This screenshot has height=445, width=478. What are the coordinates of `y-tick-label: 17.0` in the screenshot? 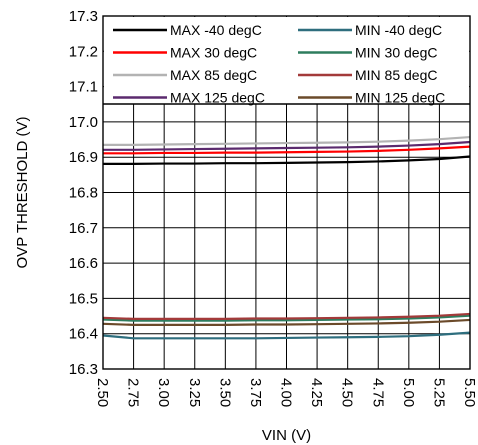 It's located at (83, 122).